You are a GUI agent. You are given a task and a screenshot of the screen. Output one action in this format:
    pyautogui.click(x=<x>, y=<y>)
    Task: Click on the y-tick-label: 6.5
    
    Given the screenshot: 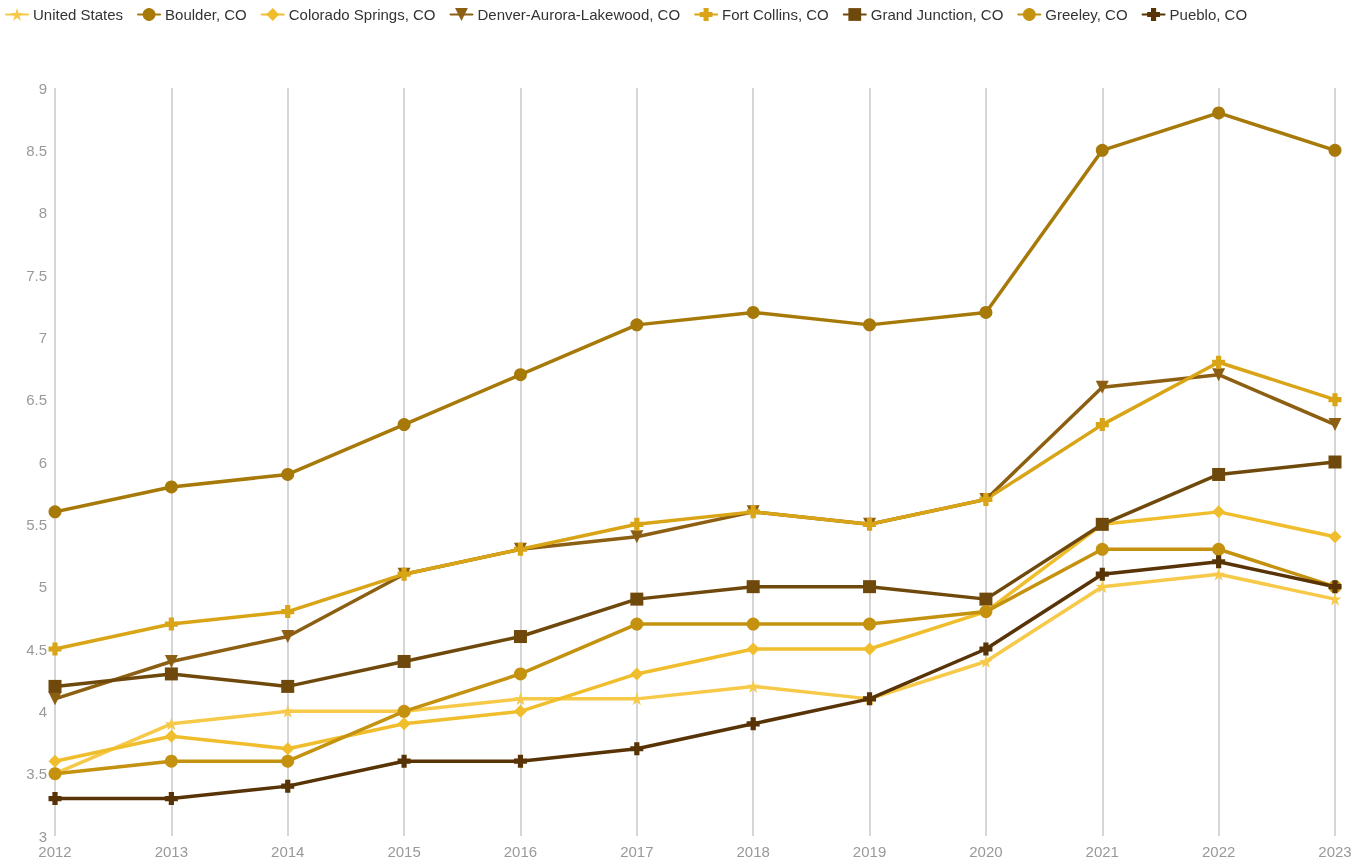 What is the action you would take?
    pyautogui.click(x=36, y=400)
    